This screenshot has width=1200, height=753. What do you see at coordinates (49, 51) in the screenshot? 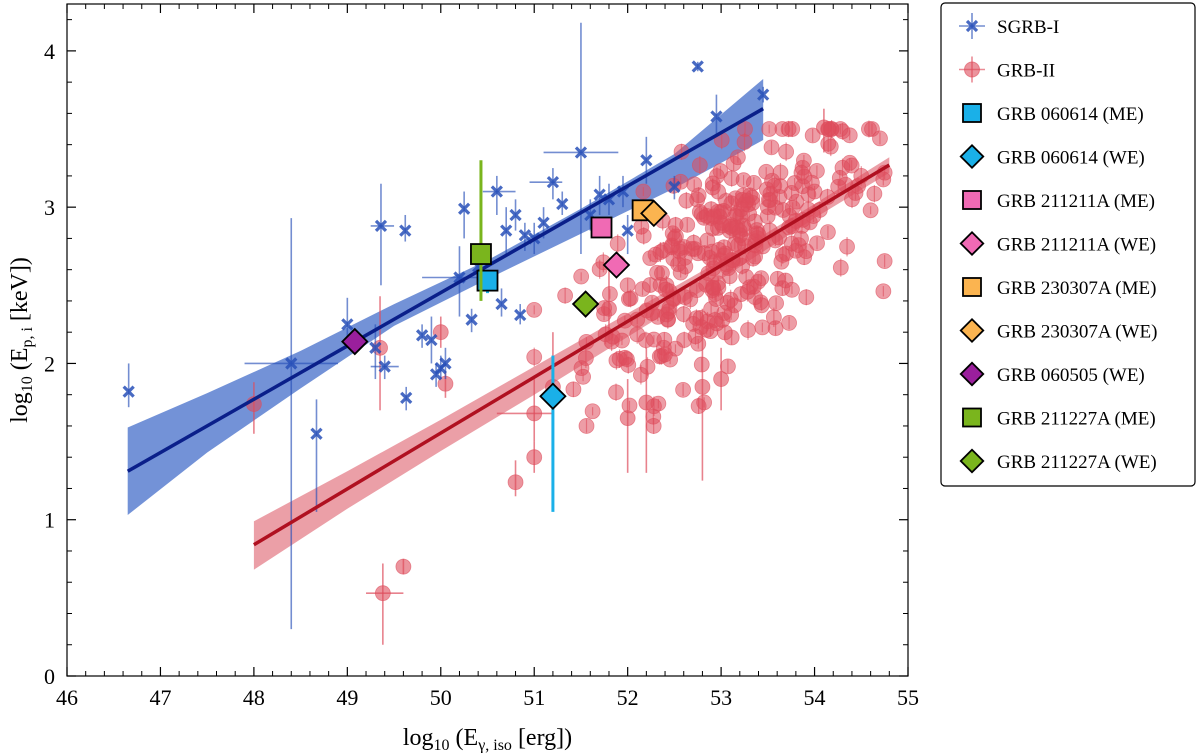
I see `y-tick-label: 4` at bounding box center [49, 51].